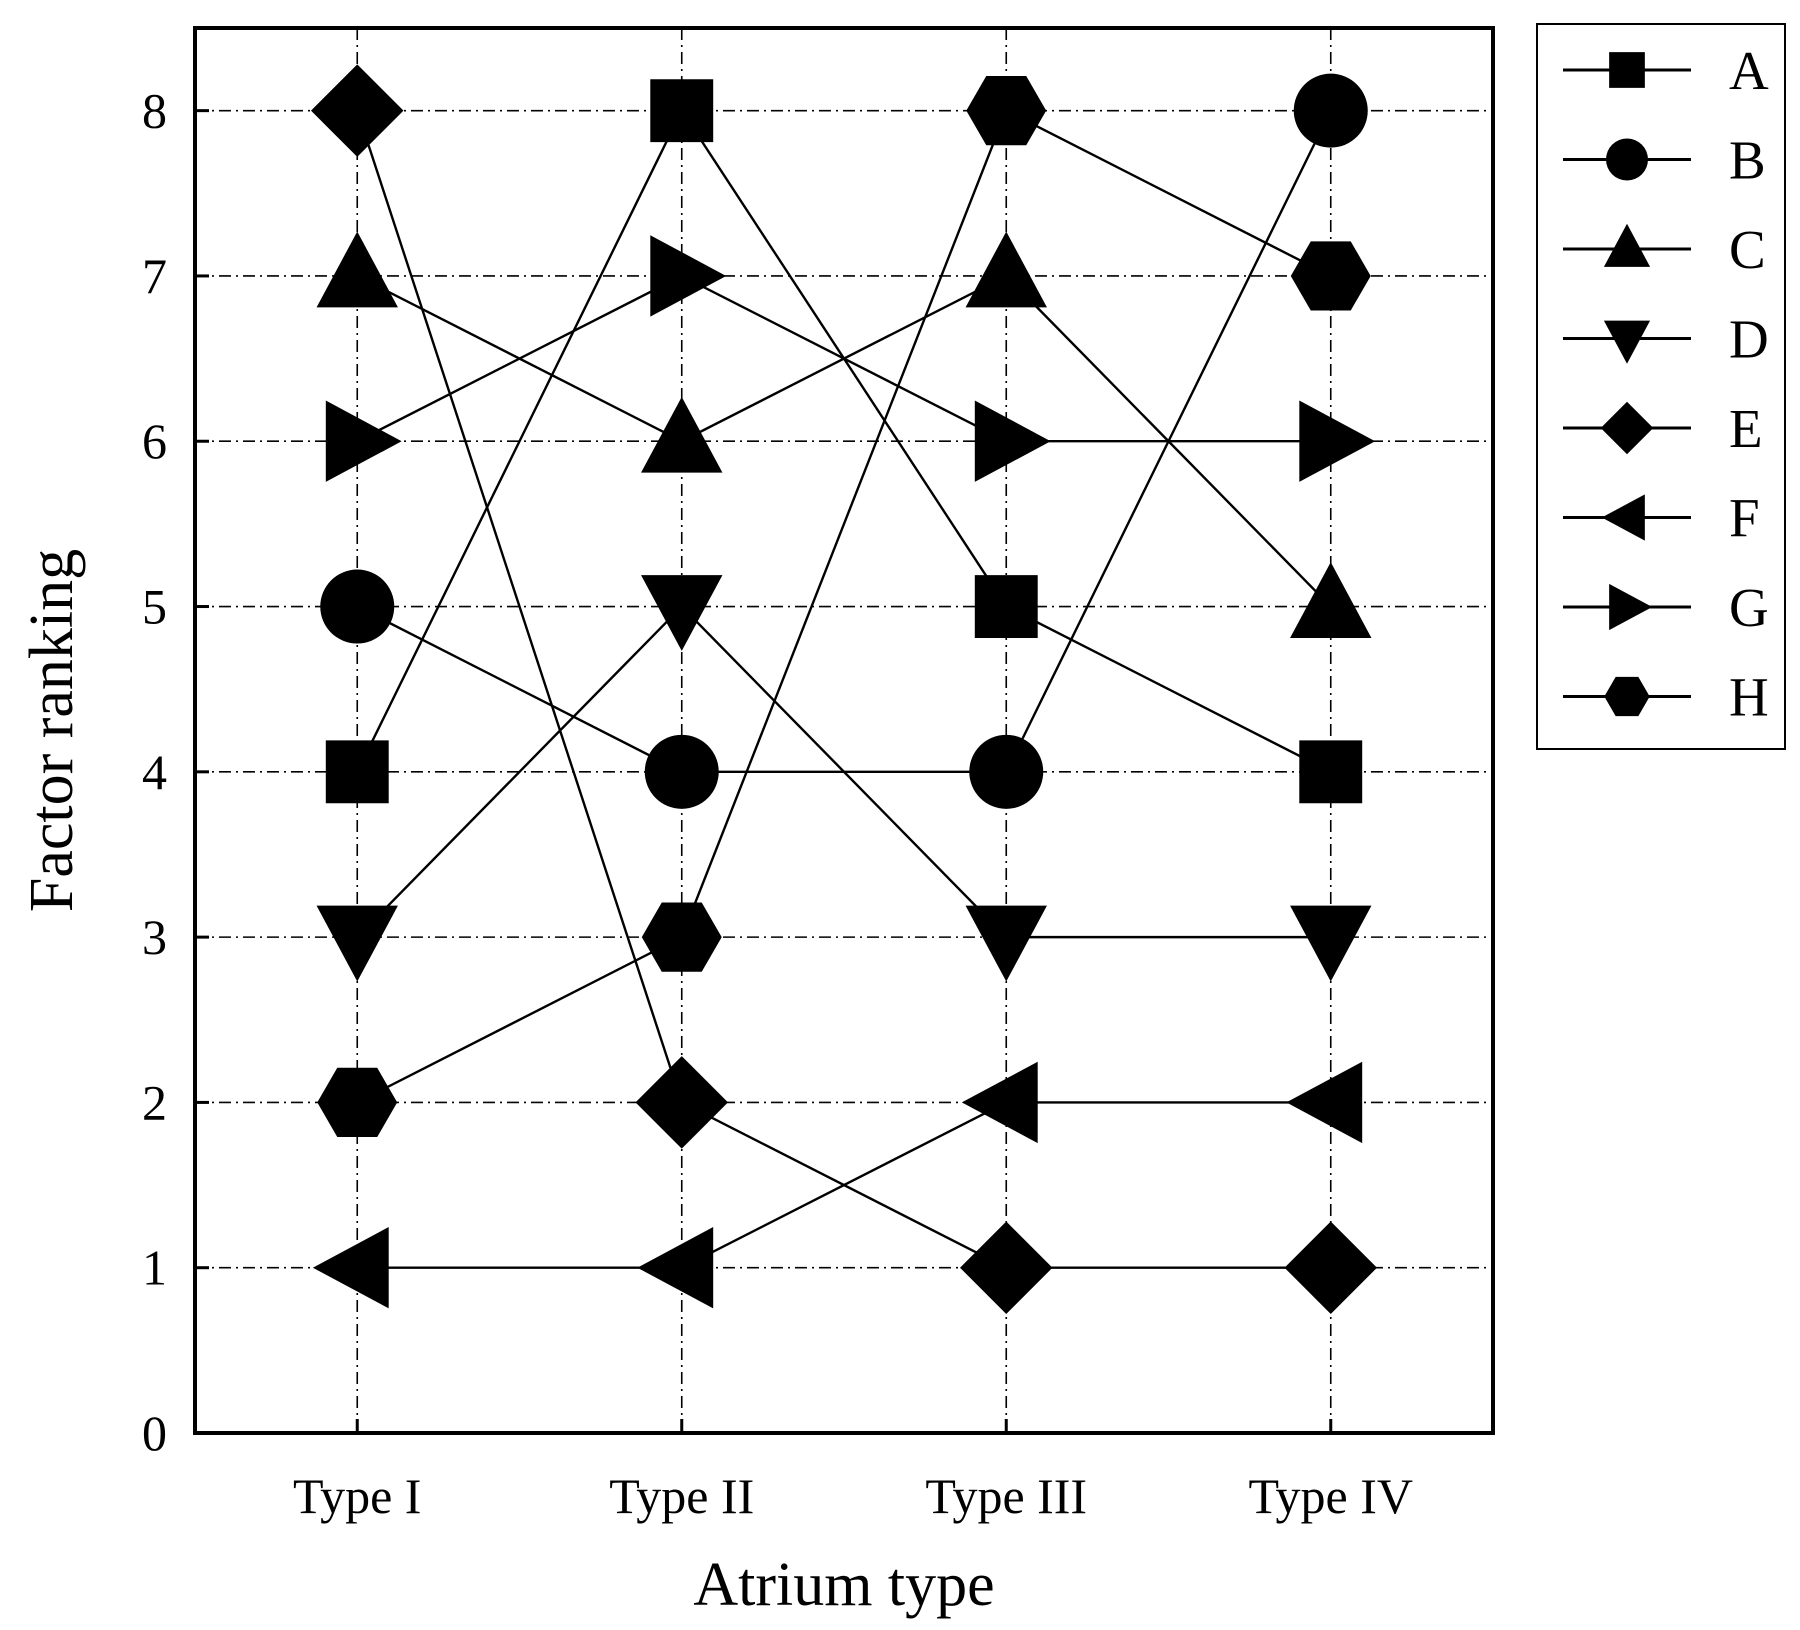 This screenshot has height=1630, width=1800. I want to click on y-axis-ticks: 0 1 2 3 4 5 6 7 8, so click(175, 772).